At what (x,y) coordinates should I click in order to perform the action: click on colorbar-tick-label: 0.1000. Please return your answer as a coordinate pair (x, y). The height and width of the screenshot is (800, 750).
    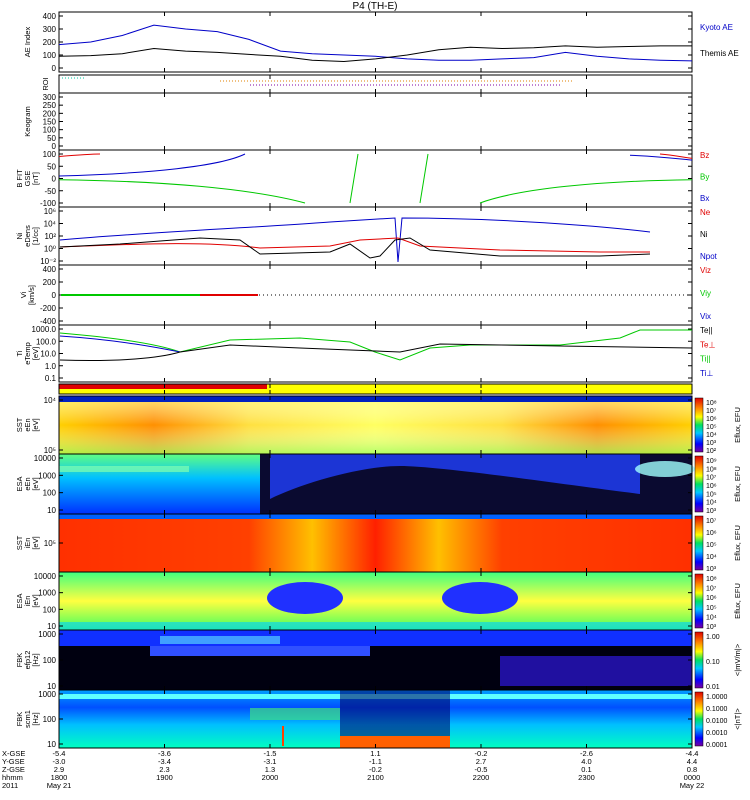
    Looking at the image, I should click on (717, 709).